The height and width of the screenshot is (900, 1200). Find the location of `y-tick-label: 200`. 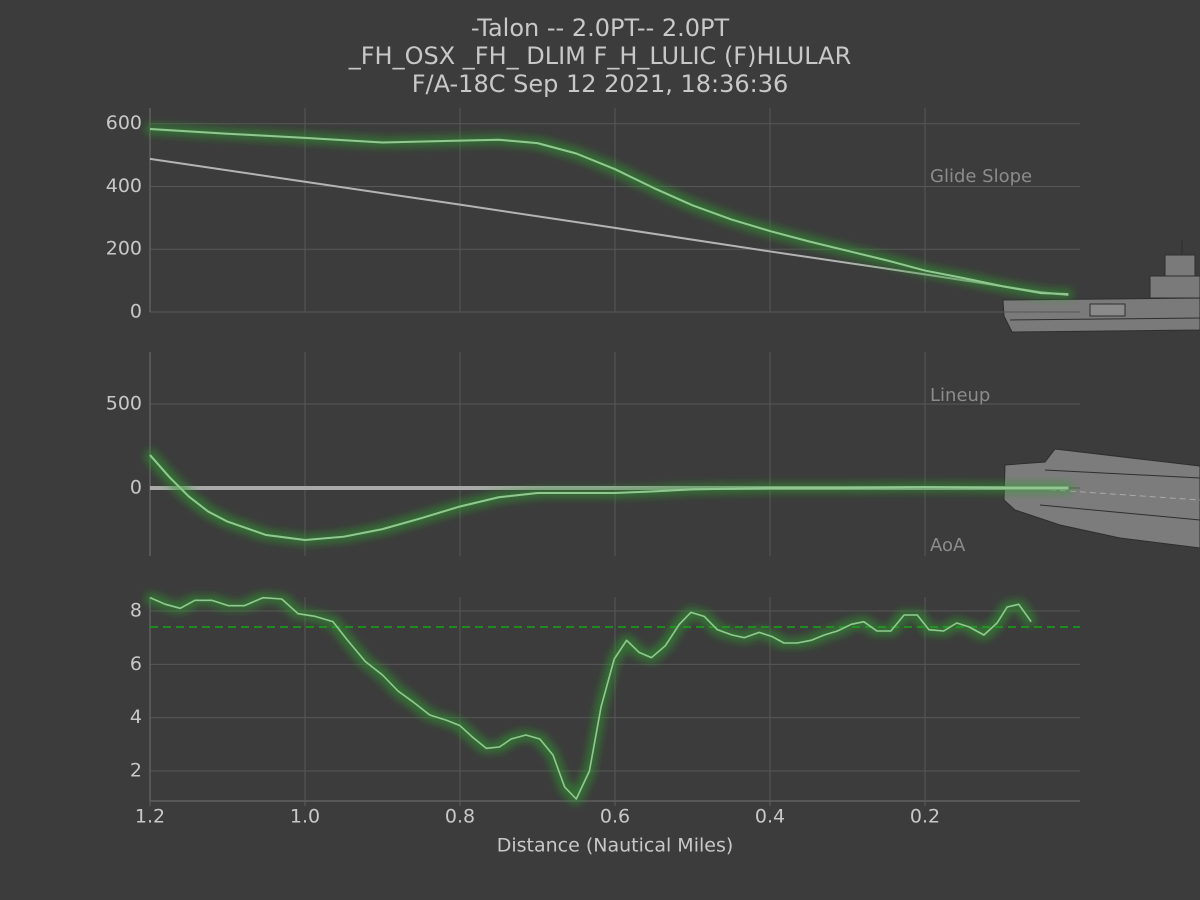

y-tick-label: 200 is located at coordinates (124, 249).